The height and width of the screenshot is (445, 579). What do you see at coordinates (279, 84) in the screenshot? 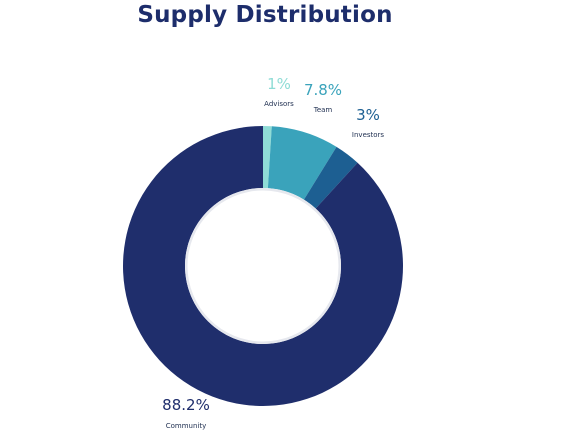
I see `value-label-advisors: 1%` at bounding box center [279, 84].